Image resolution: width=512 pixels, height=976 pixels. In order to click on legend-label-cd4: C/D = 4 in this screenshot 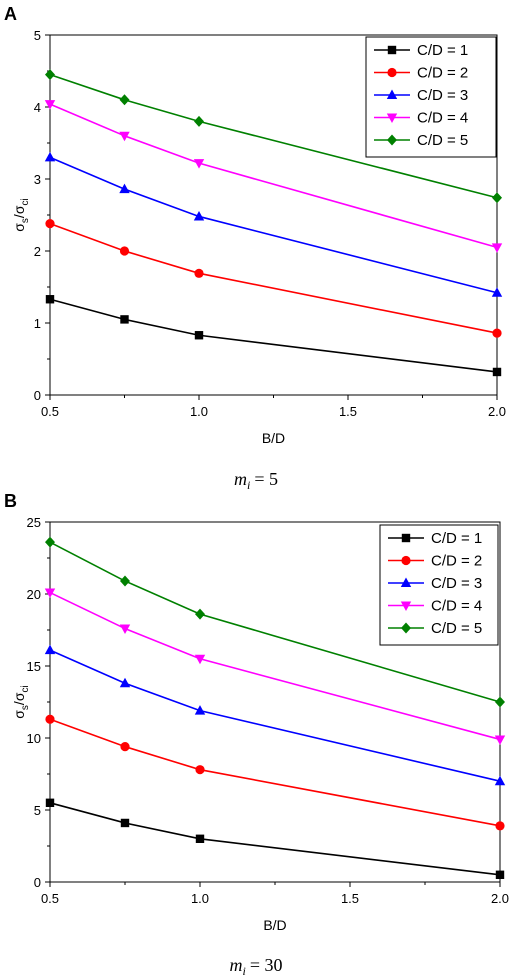, I will do `click(456, 606)`.